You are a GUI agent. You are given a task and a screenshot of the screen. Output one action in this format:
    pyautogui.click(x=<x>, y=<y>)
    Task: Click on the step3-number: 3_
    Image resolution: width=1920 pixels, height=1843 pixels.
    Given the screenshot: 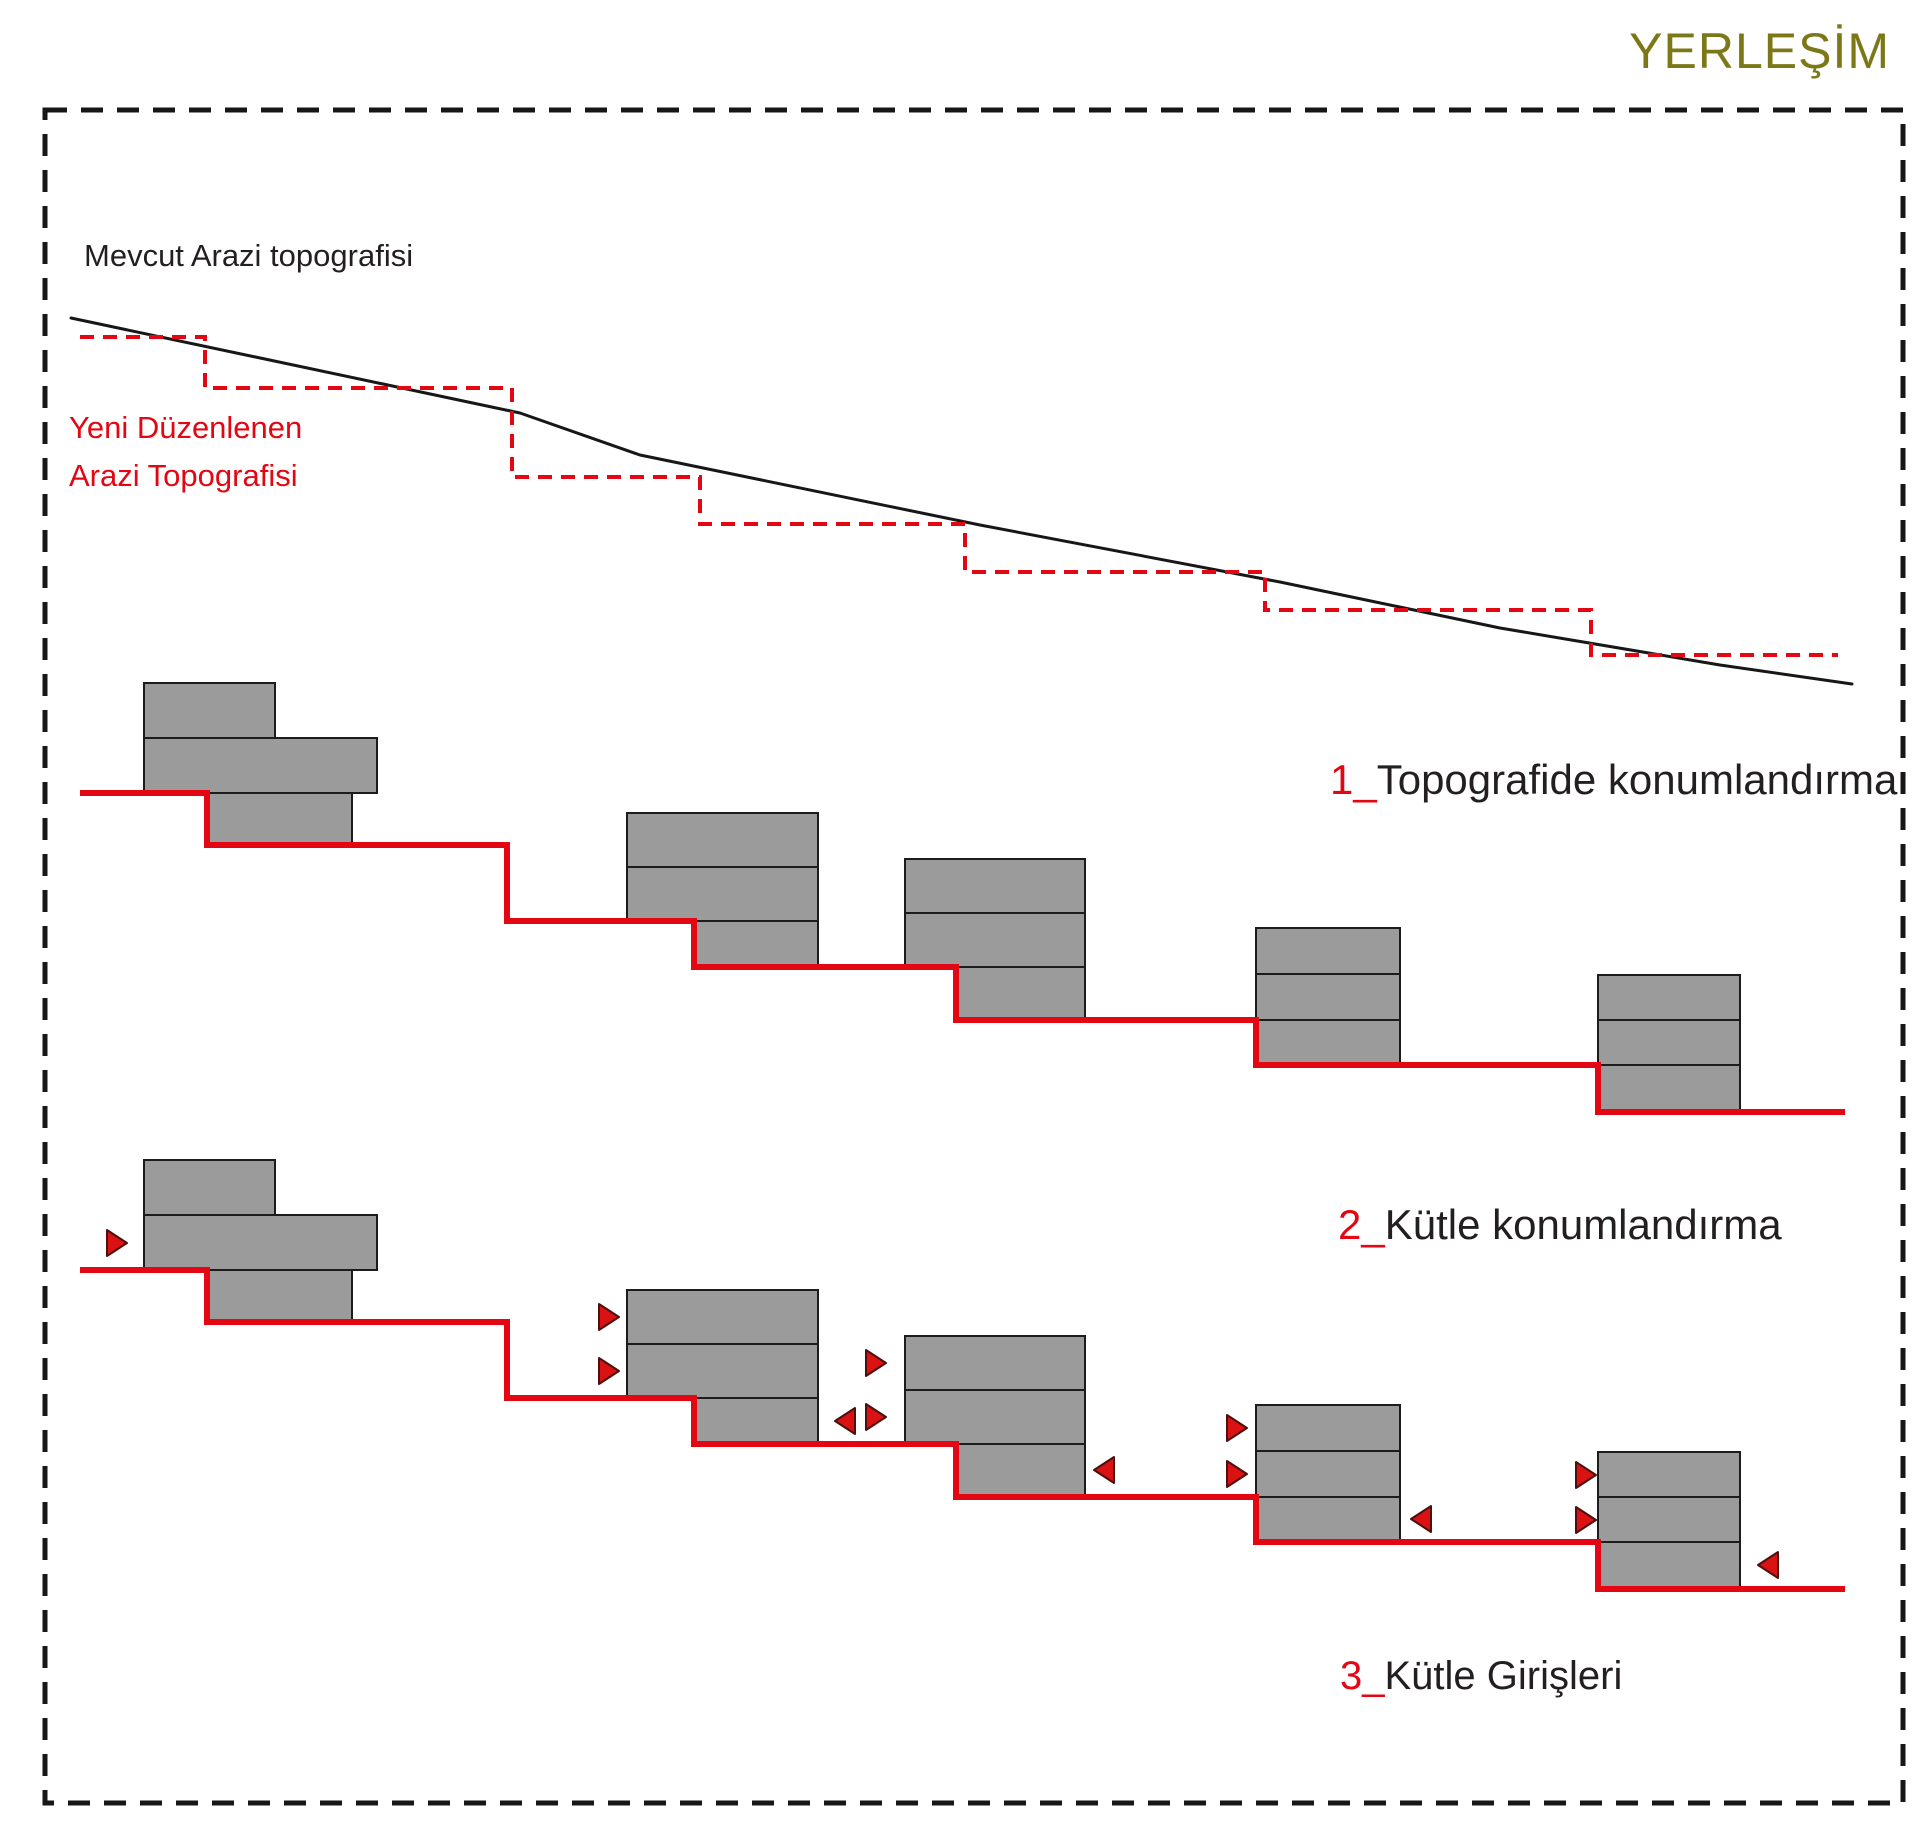 What is the action you would take?
    pyautogui.click(x=1362, y=1676)
    